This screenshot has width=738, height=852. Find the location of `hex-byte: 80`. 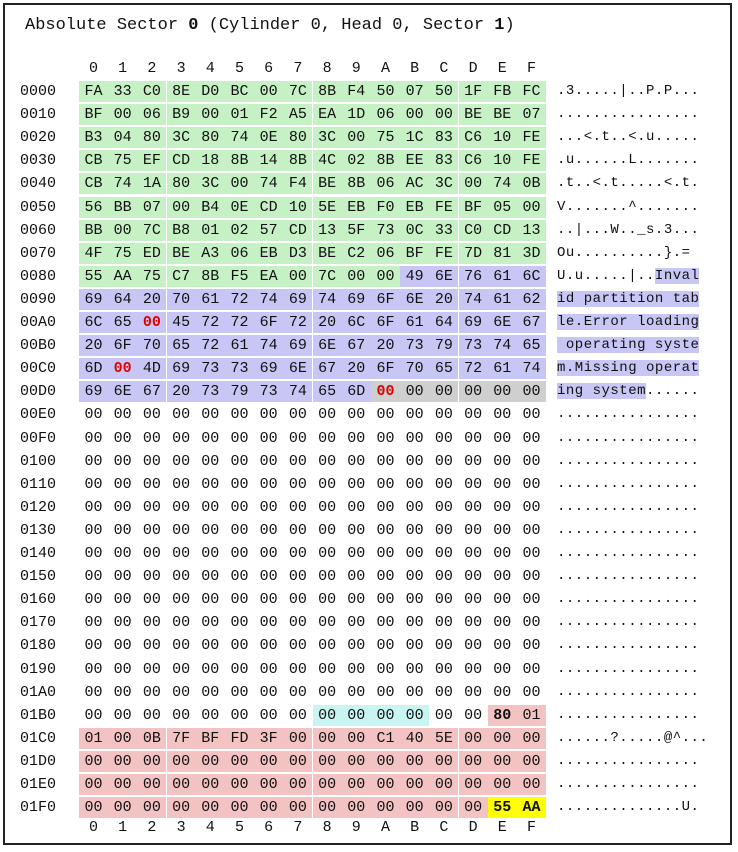

hex-byte: 80 is located at coordinates (152, 138).